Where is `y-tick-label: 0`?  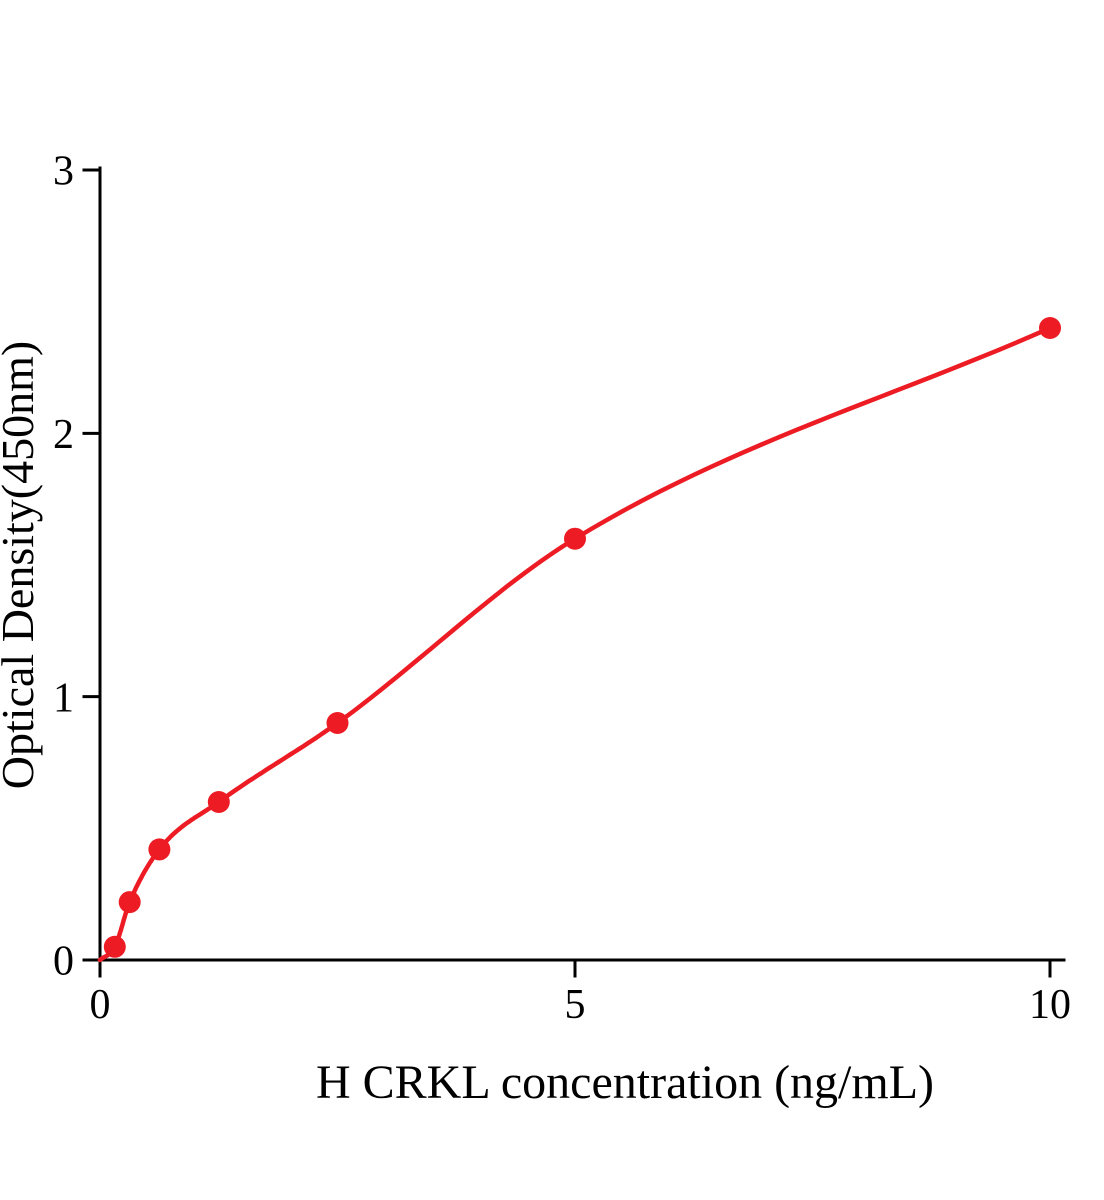 y-tick-label: 0 is located at coordinates (63, 962).